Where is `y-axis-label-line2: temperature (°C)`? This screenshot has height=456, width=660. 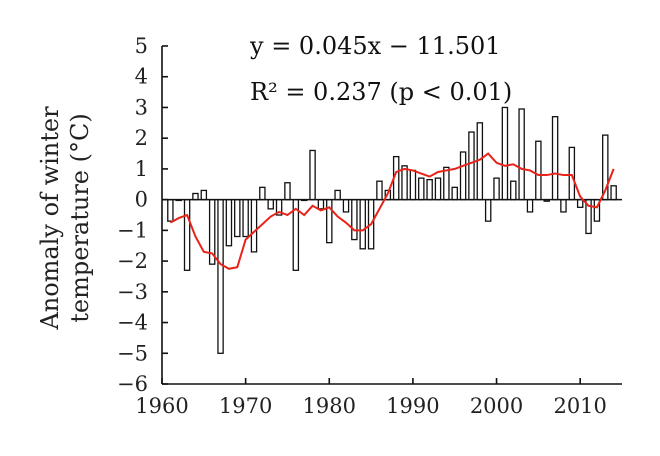 y-axis-label-line2: temperature (°C) is located at coordinates (80, 217).